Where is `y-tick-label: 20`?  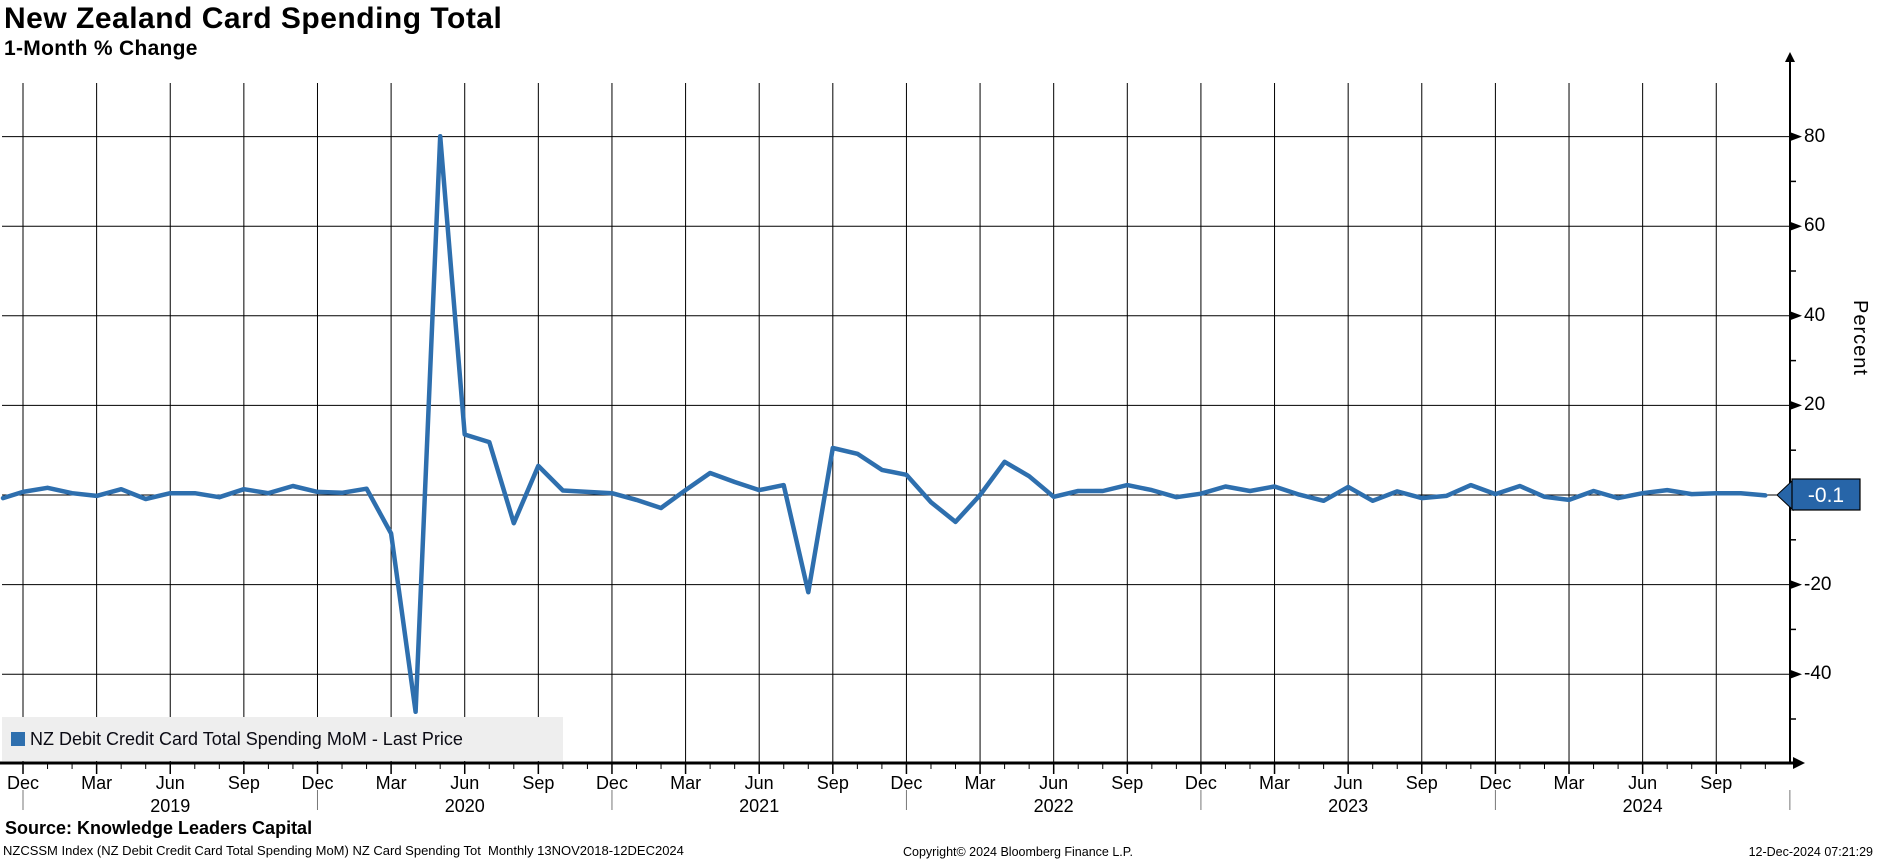
y-tick-label: 20 is located at coordinates (1815, 405).